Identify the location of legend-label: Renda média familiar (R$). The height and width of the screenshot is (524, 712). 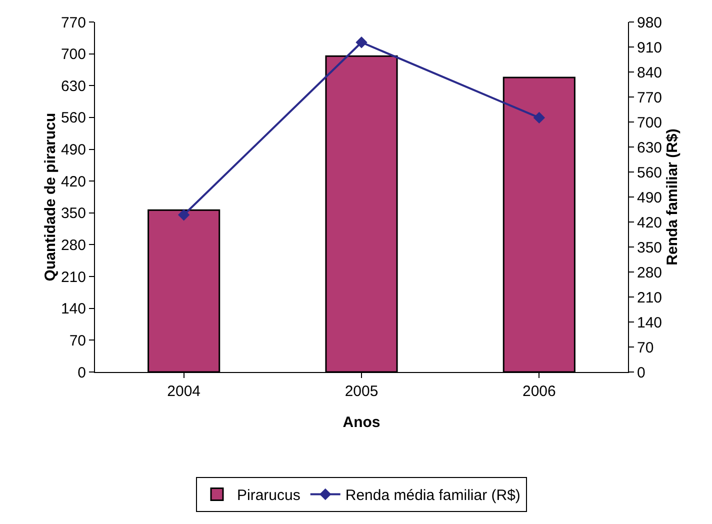
(432, 495).